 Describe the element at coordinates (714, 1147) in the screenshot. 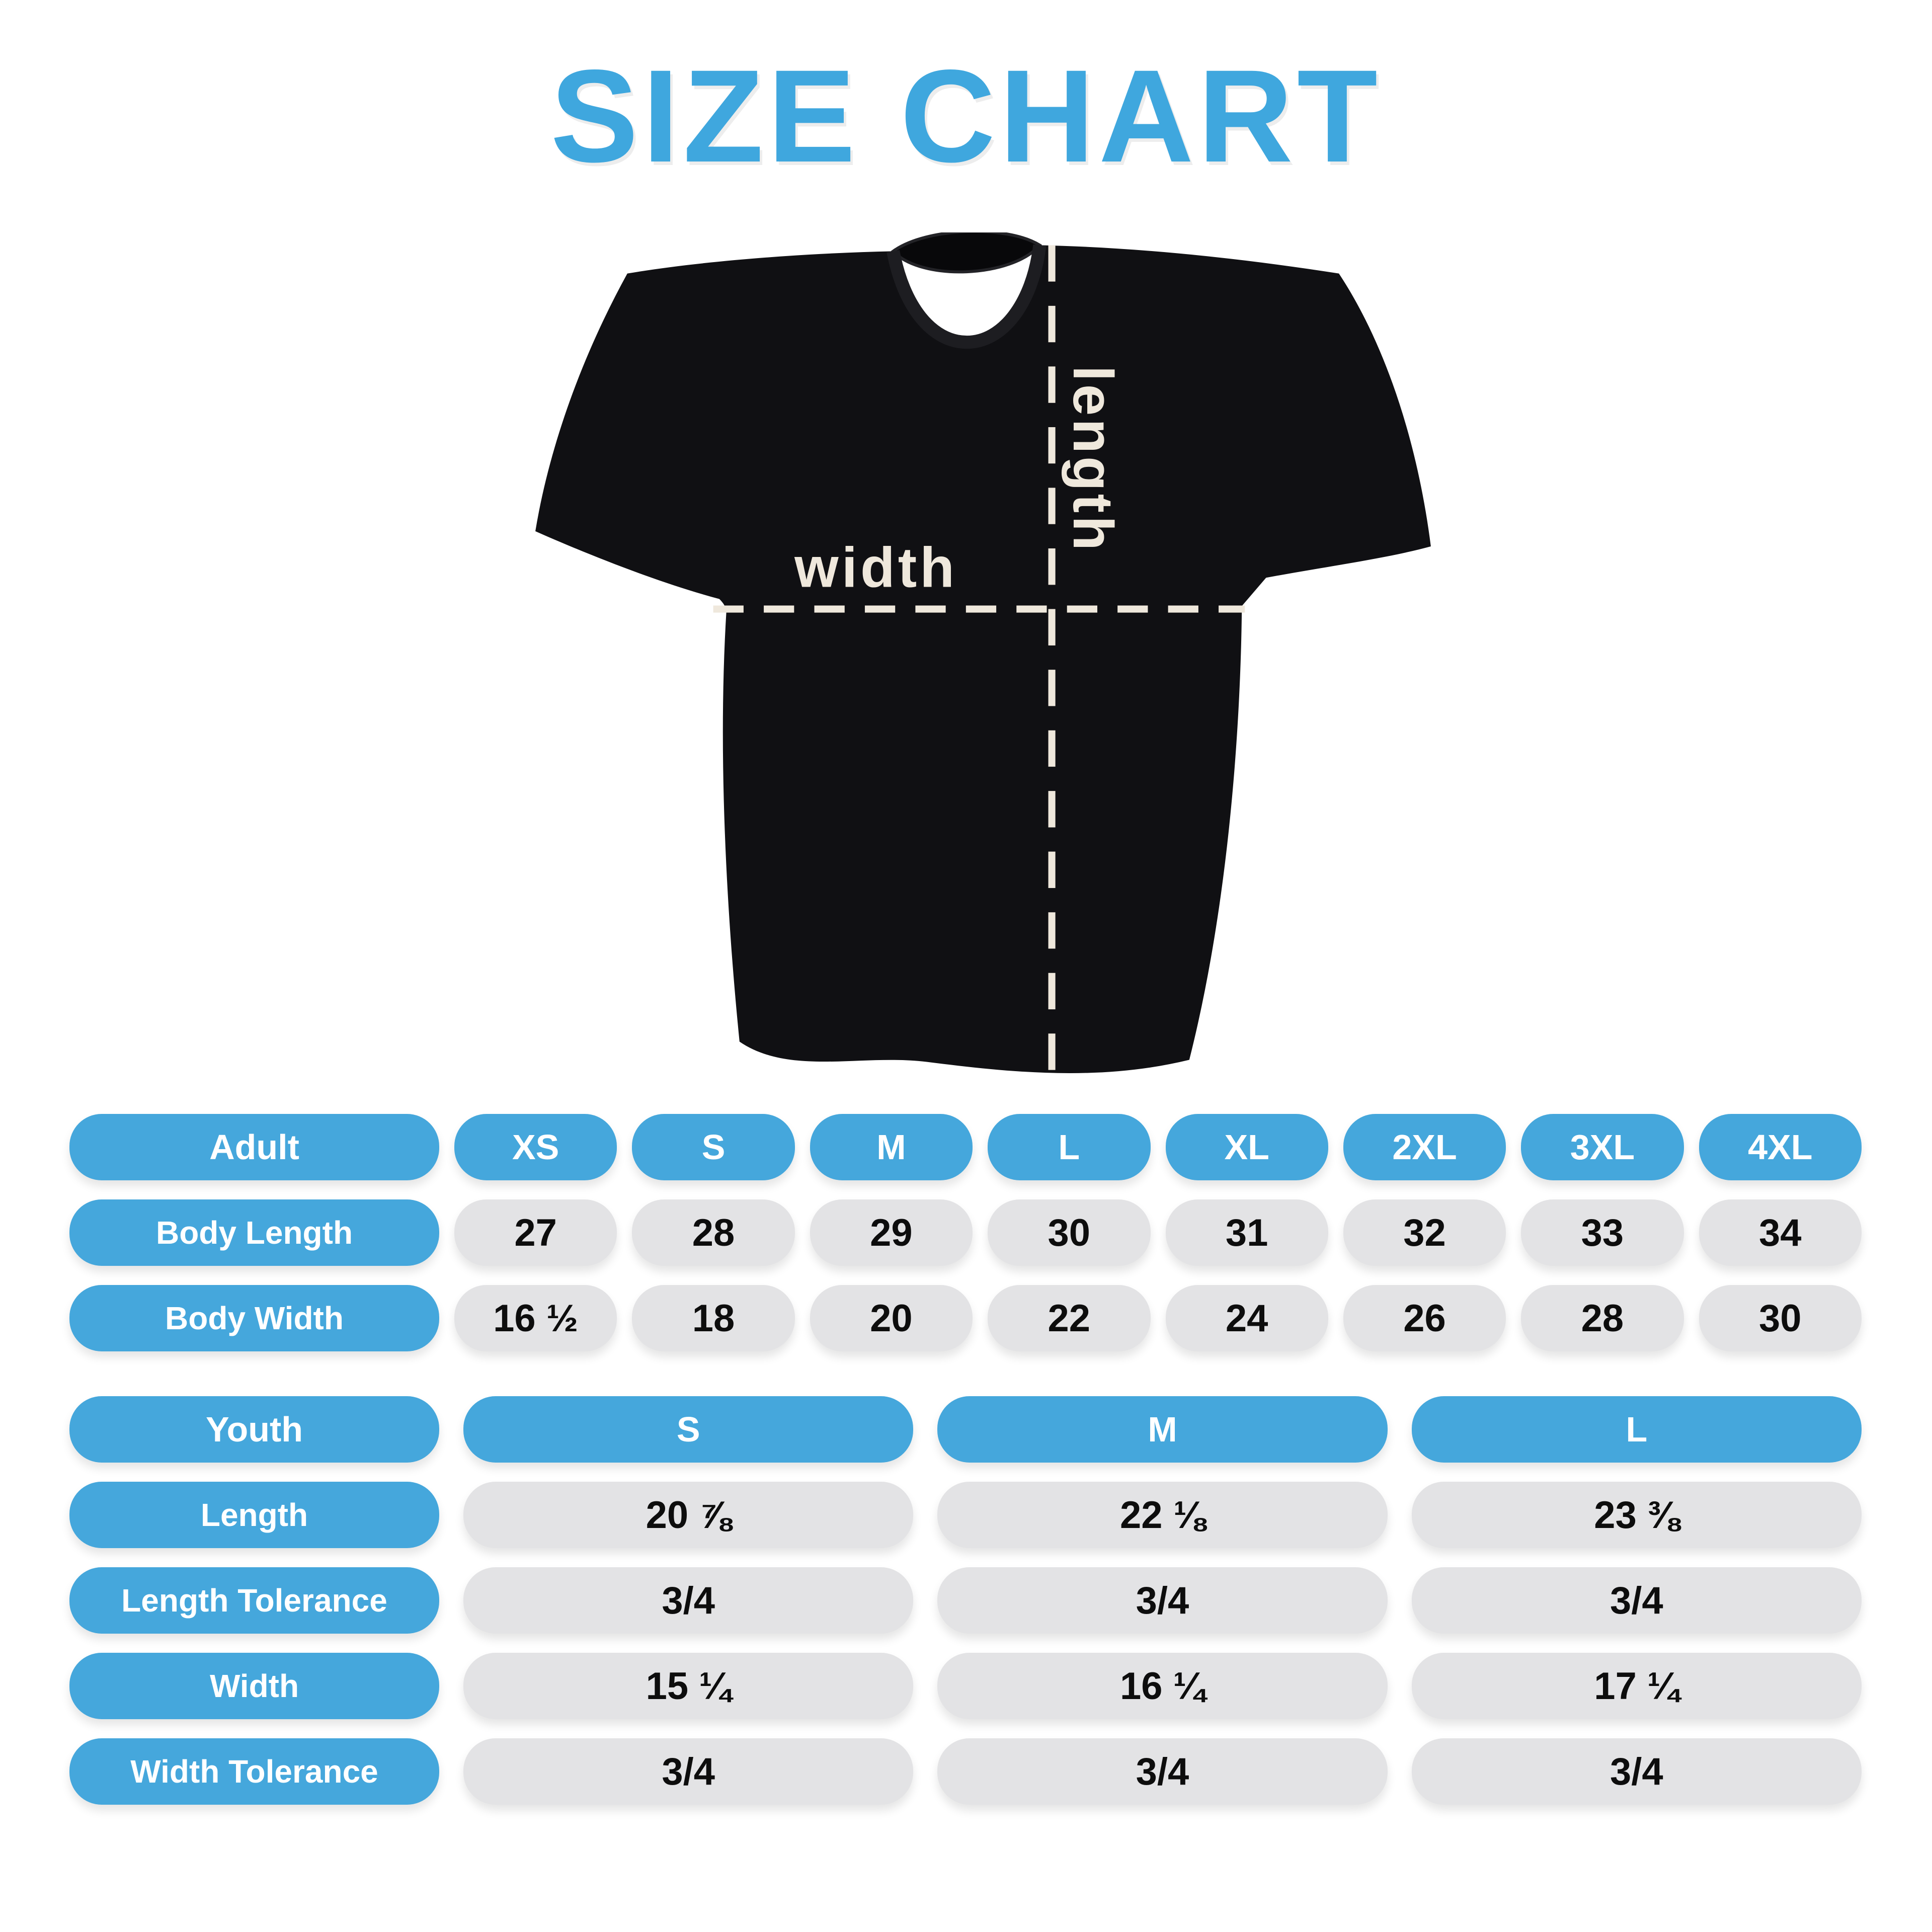

I see `adult-size-header-s: S` at that location.